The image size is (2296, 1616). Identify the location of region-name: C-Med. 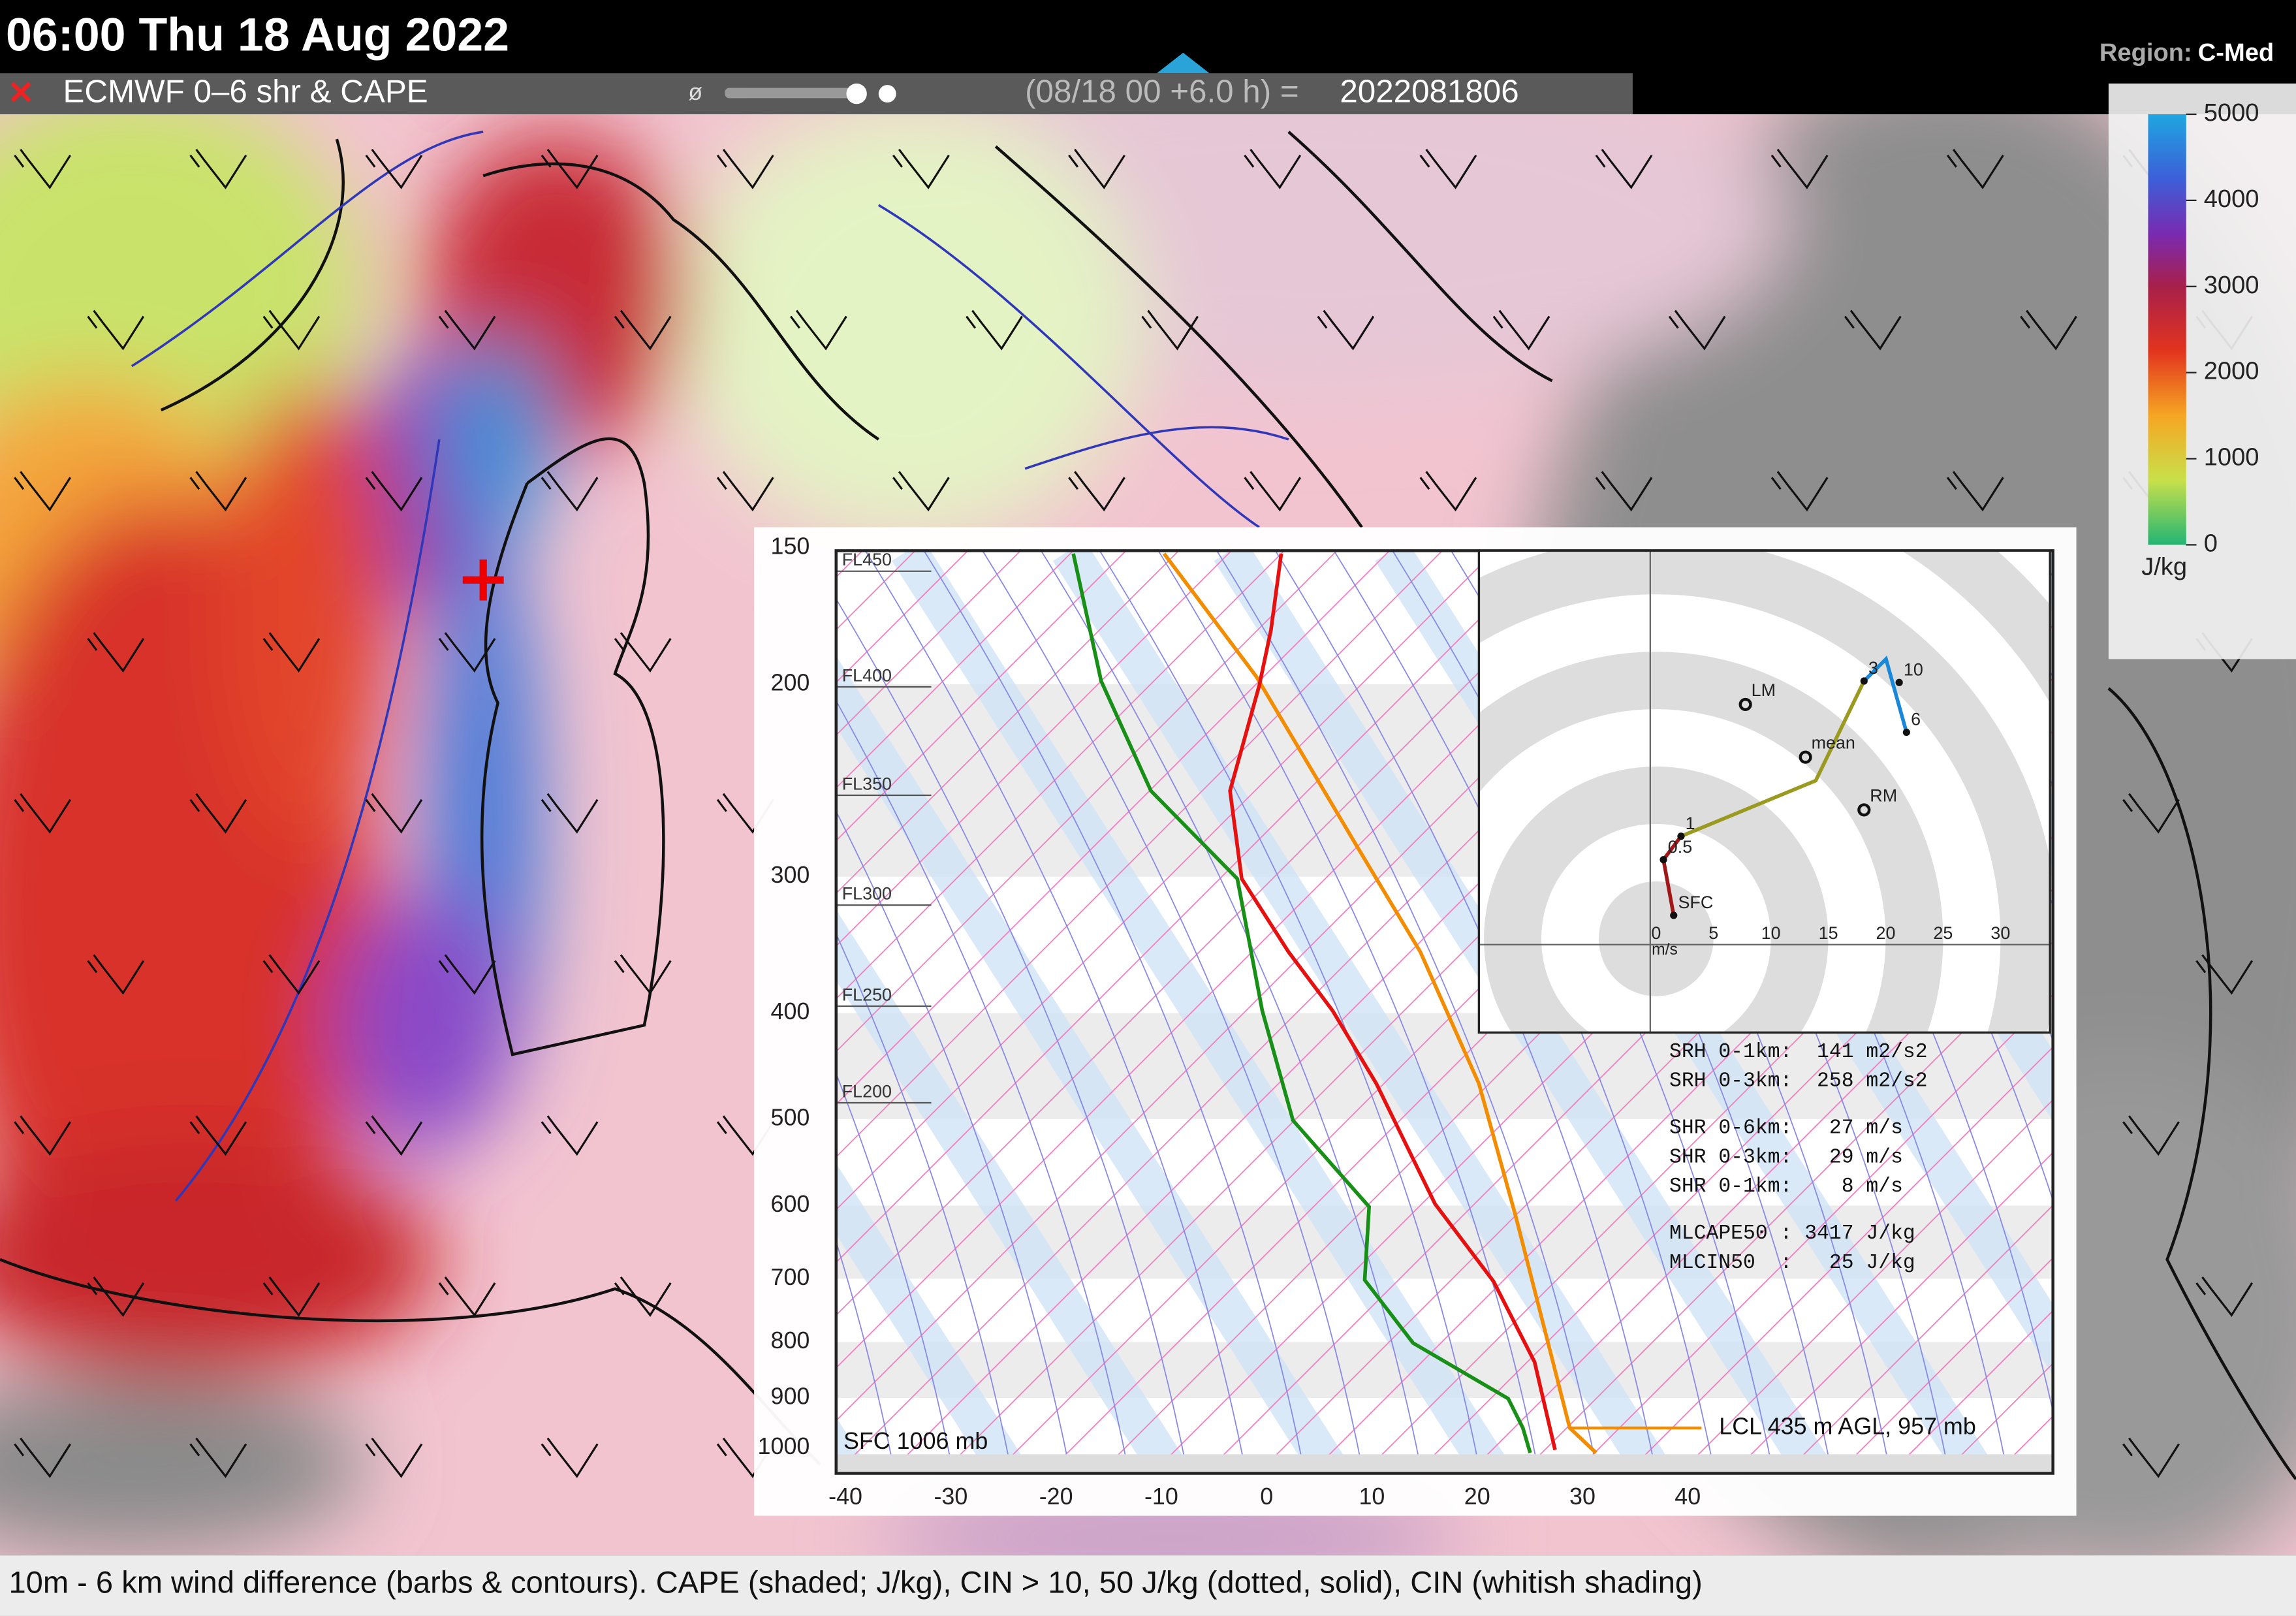
(2236, 53).